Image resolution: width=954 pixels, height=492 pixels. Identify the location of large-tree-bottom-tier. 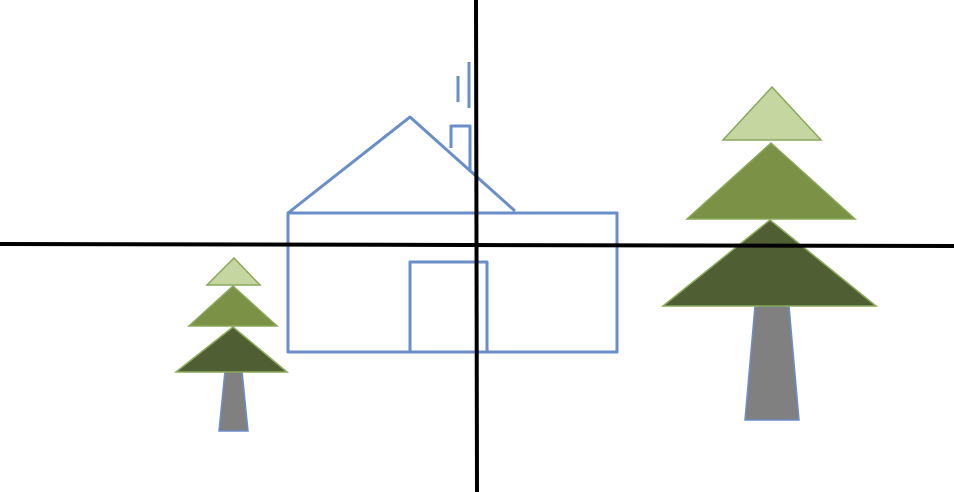
(769, 263).